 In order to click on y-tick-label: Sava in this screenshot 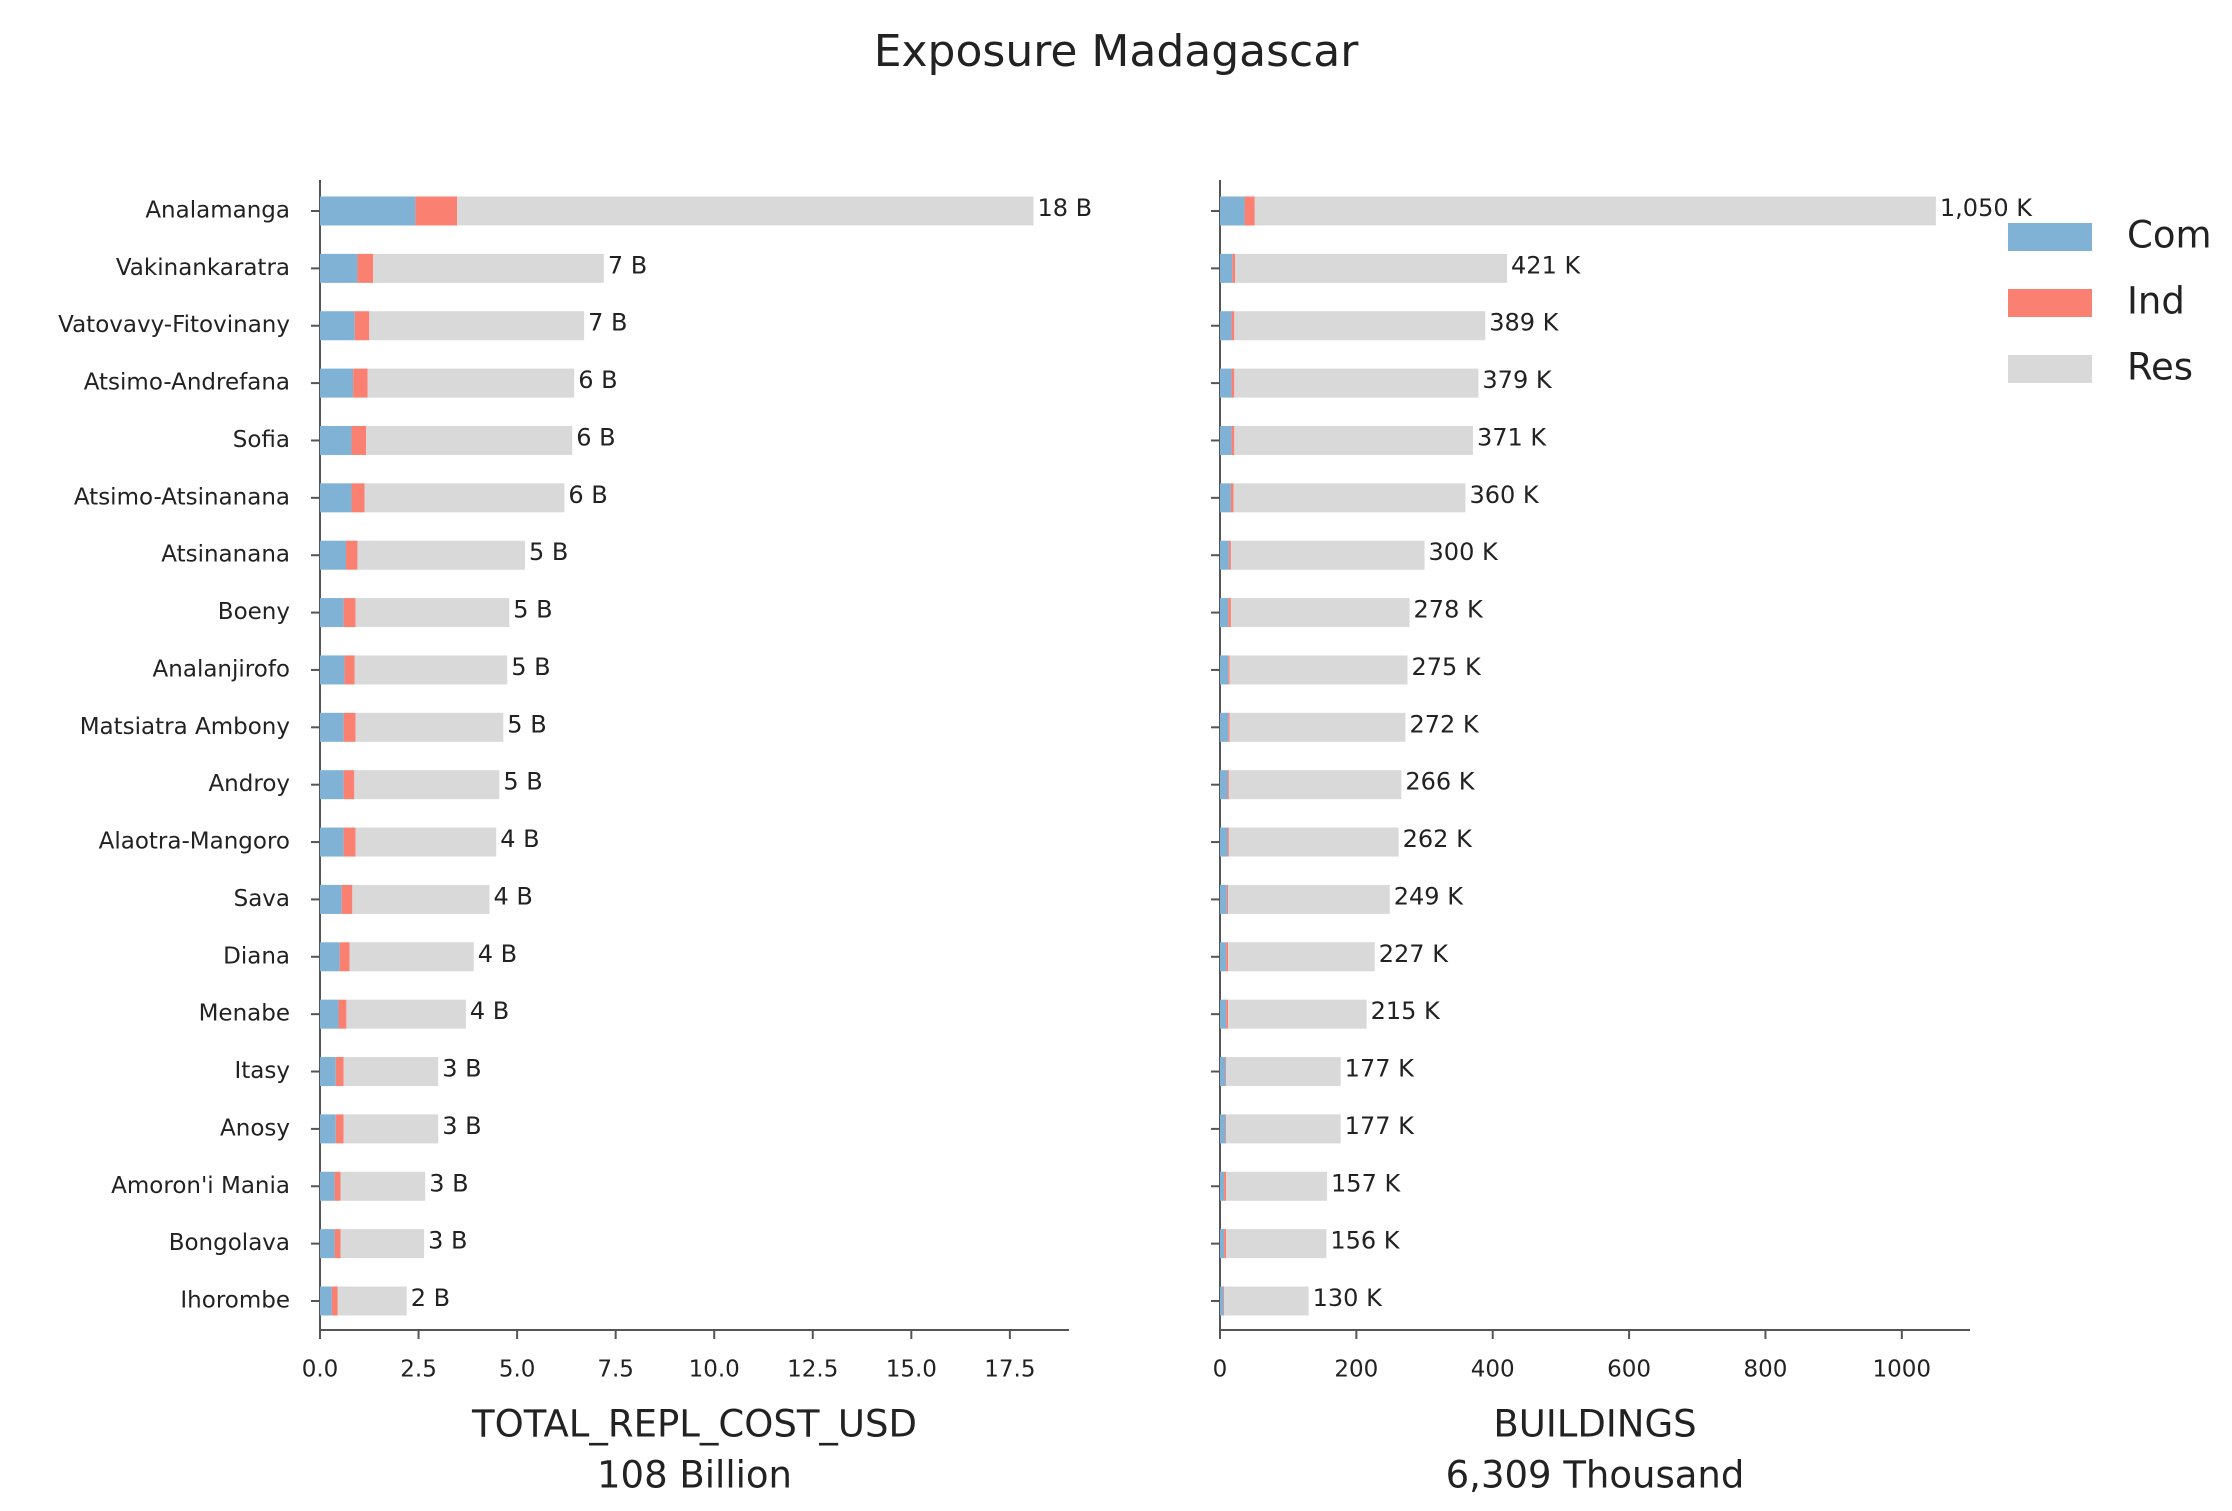, I will do `click(262, 899)`.